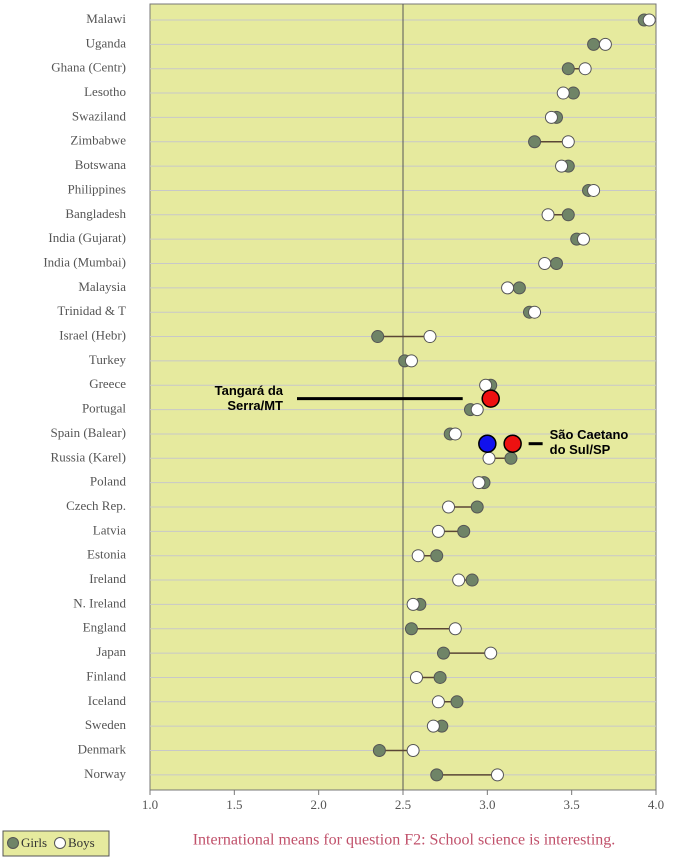 Image resolution: width=678 pixels, height=859 pixels. Describe the element at coordinates (95, 213) in the screenshot. I see `y-tick-label: Bangladesh` at that location.